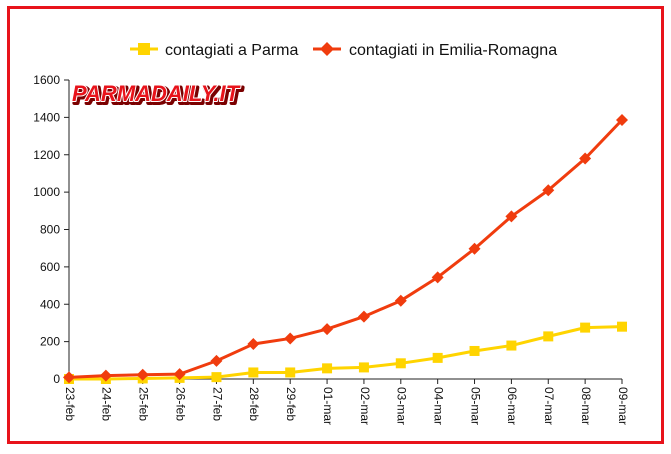  I want to click on x-tick-label: 06-mar, so click(512, 406).